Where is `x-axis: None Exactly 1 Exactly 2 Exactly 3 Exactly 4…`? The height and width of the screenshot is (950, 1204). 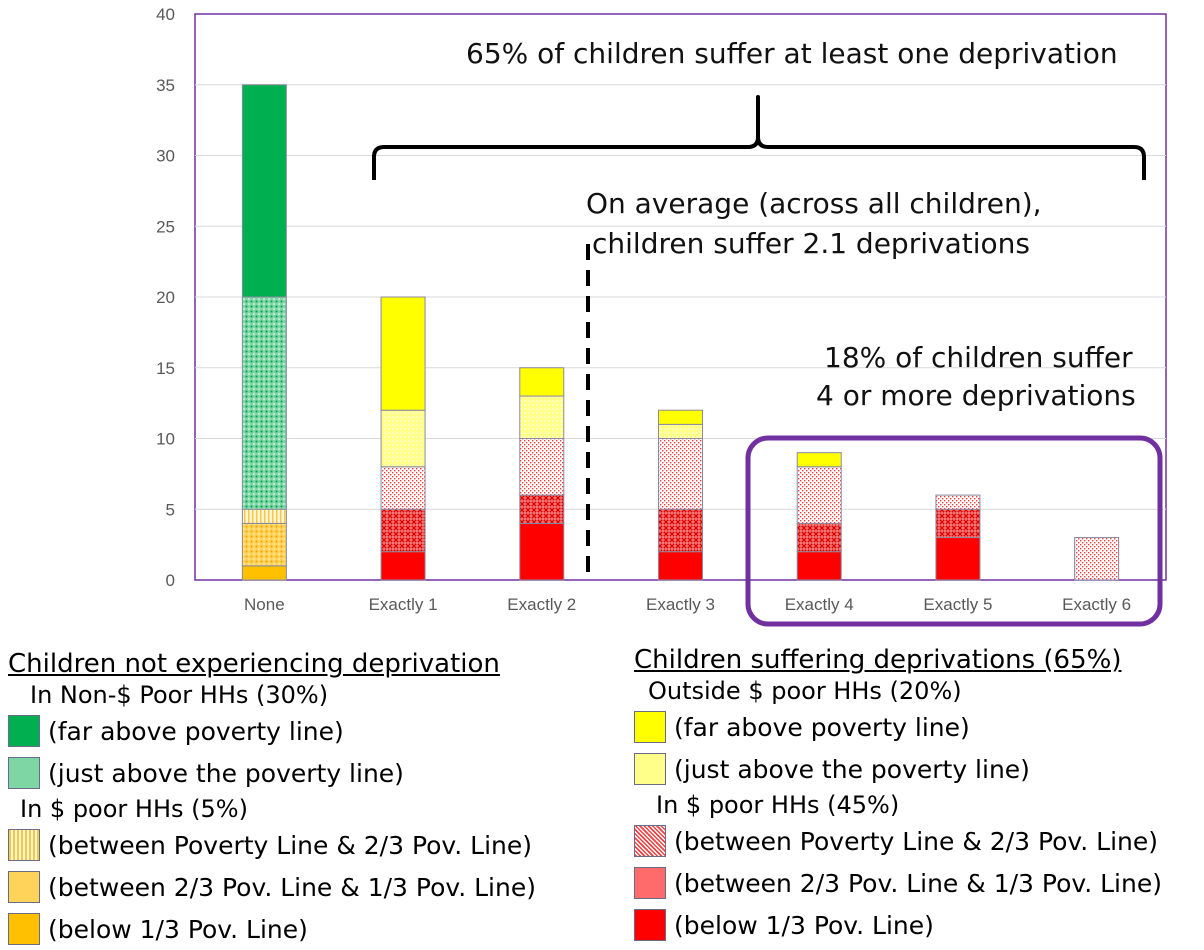 x-axis: None Exactly 1 Exactly 2 Exactly 3 Exactly 4… is located at coordinates (687, 604).